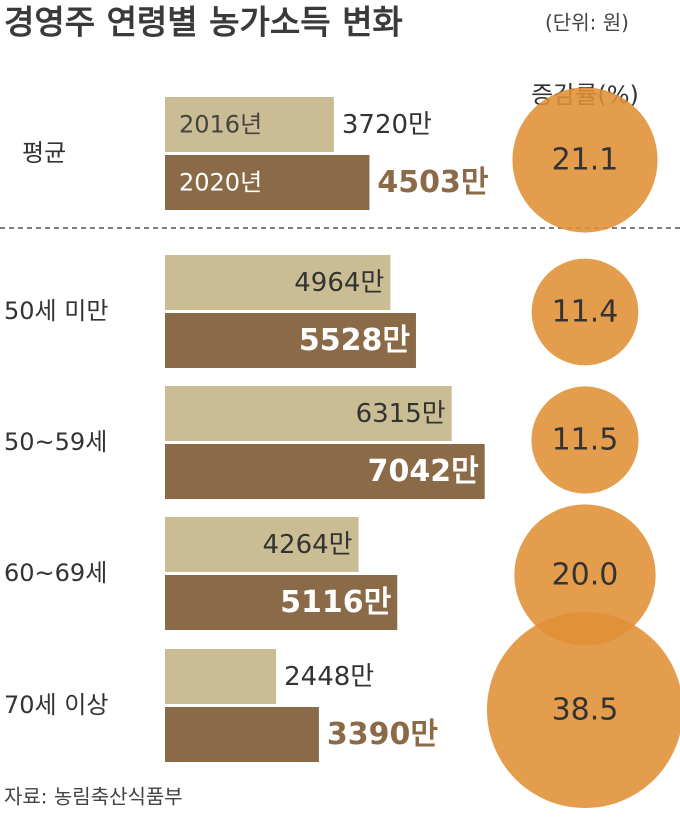 This screenshot has width=680, height=819. Describe the element at coordinates (56, 705) in the screenshot. I see `category-label: 70세 이상` at that location.